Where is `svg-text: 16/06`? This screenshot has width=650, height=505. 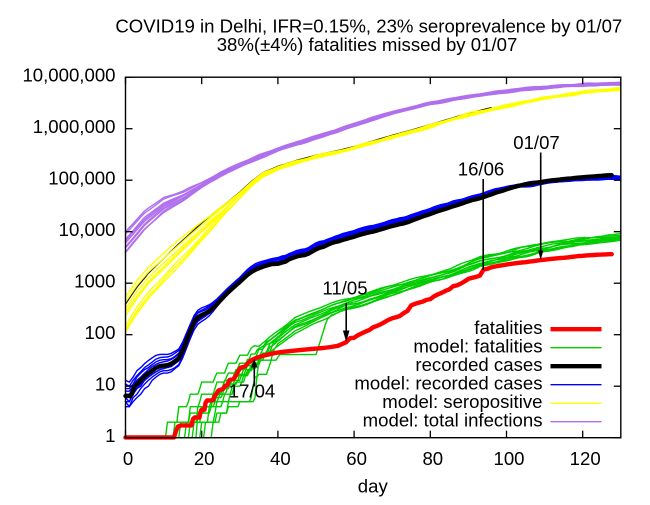 svg-text: 16/06 is located at coordinates (481, 169).